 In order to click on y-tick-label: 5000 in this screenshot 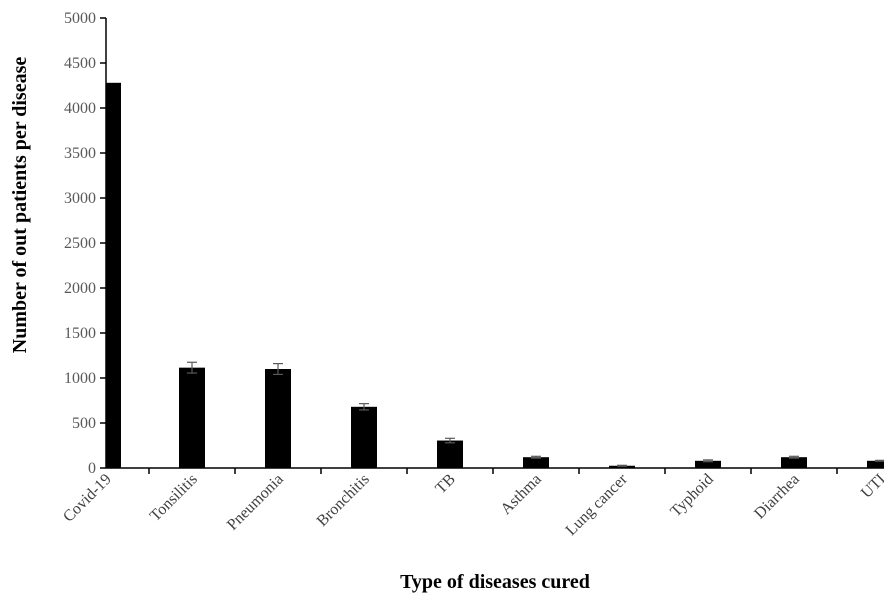, I will do `click(80, 18)`.